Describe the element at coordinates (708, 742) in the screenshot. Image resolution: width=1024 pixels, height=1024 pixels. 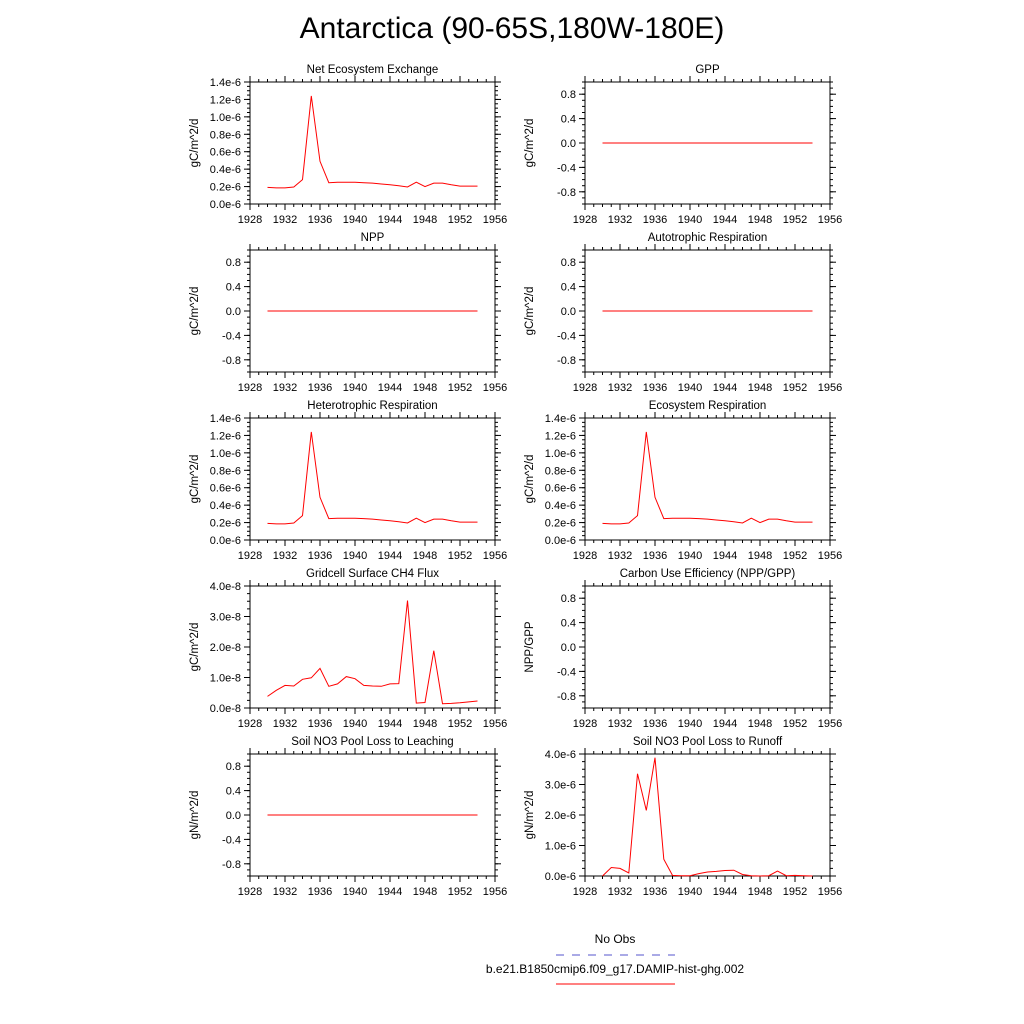
I see `panel-title: Soil NO3 Pool Loss to Runoff` at that location.